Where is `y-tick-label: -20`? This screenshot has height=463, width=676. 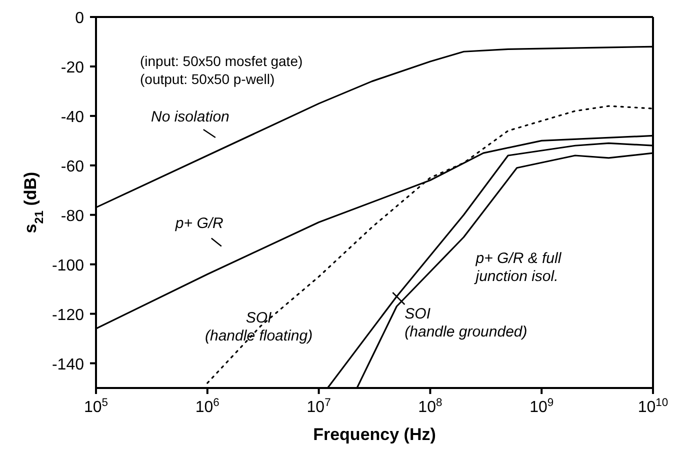
y-tick-label: -20 is located at coordinates (72, 67).